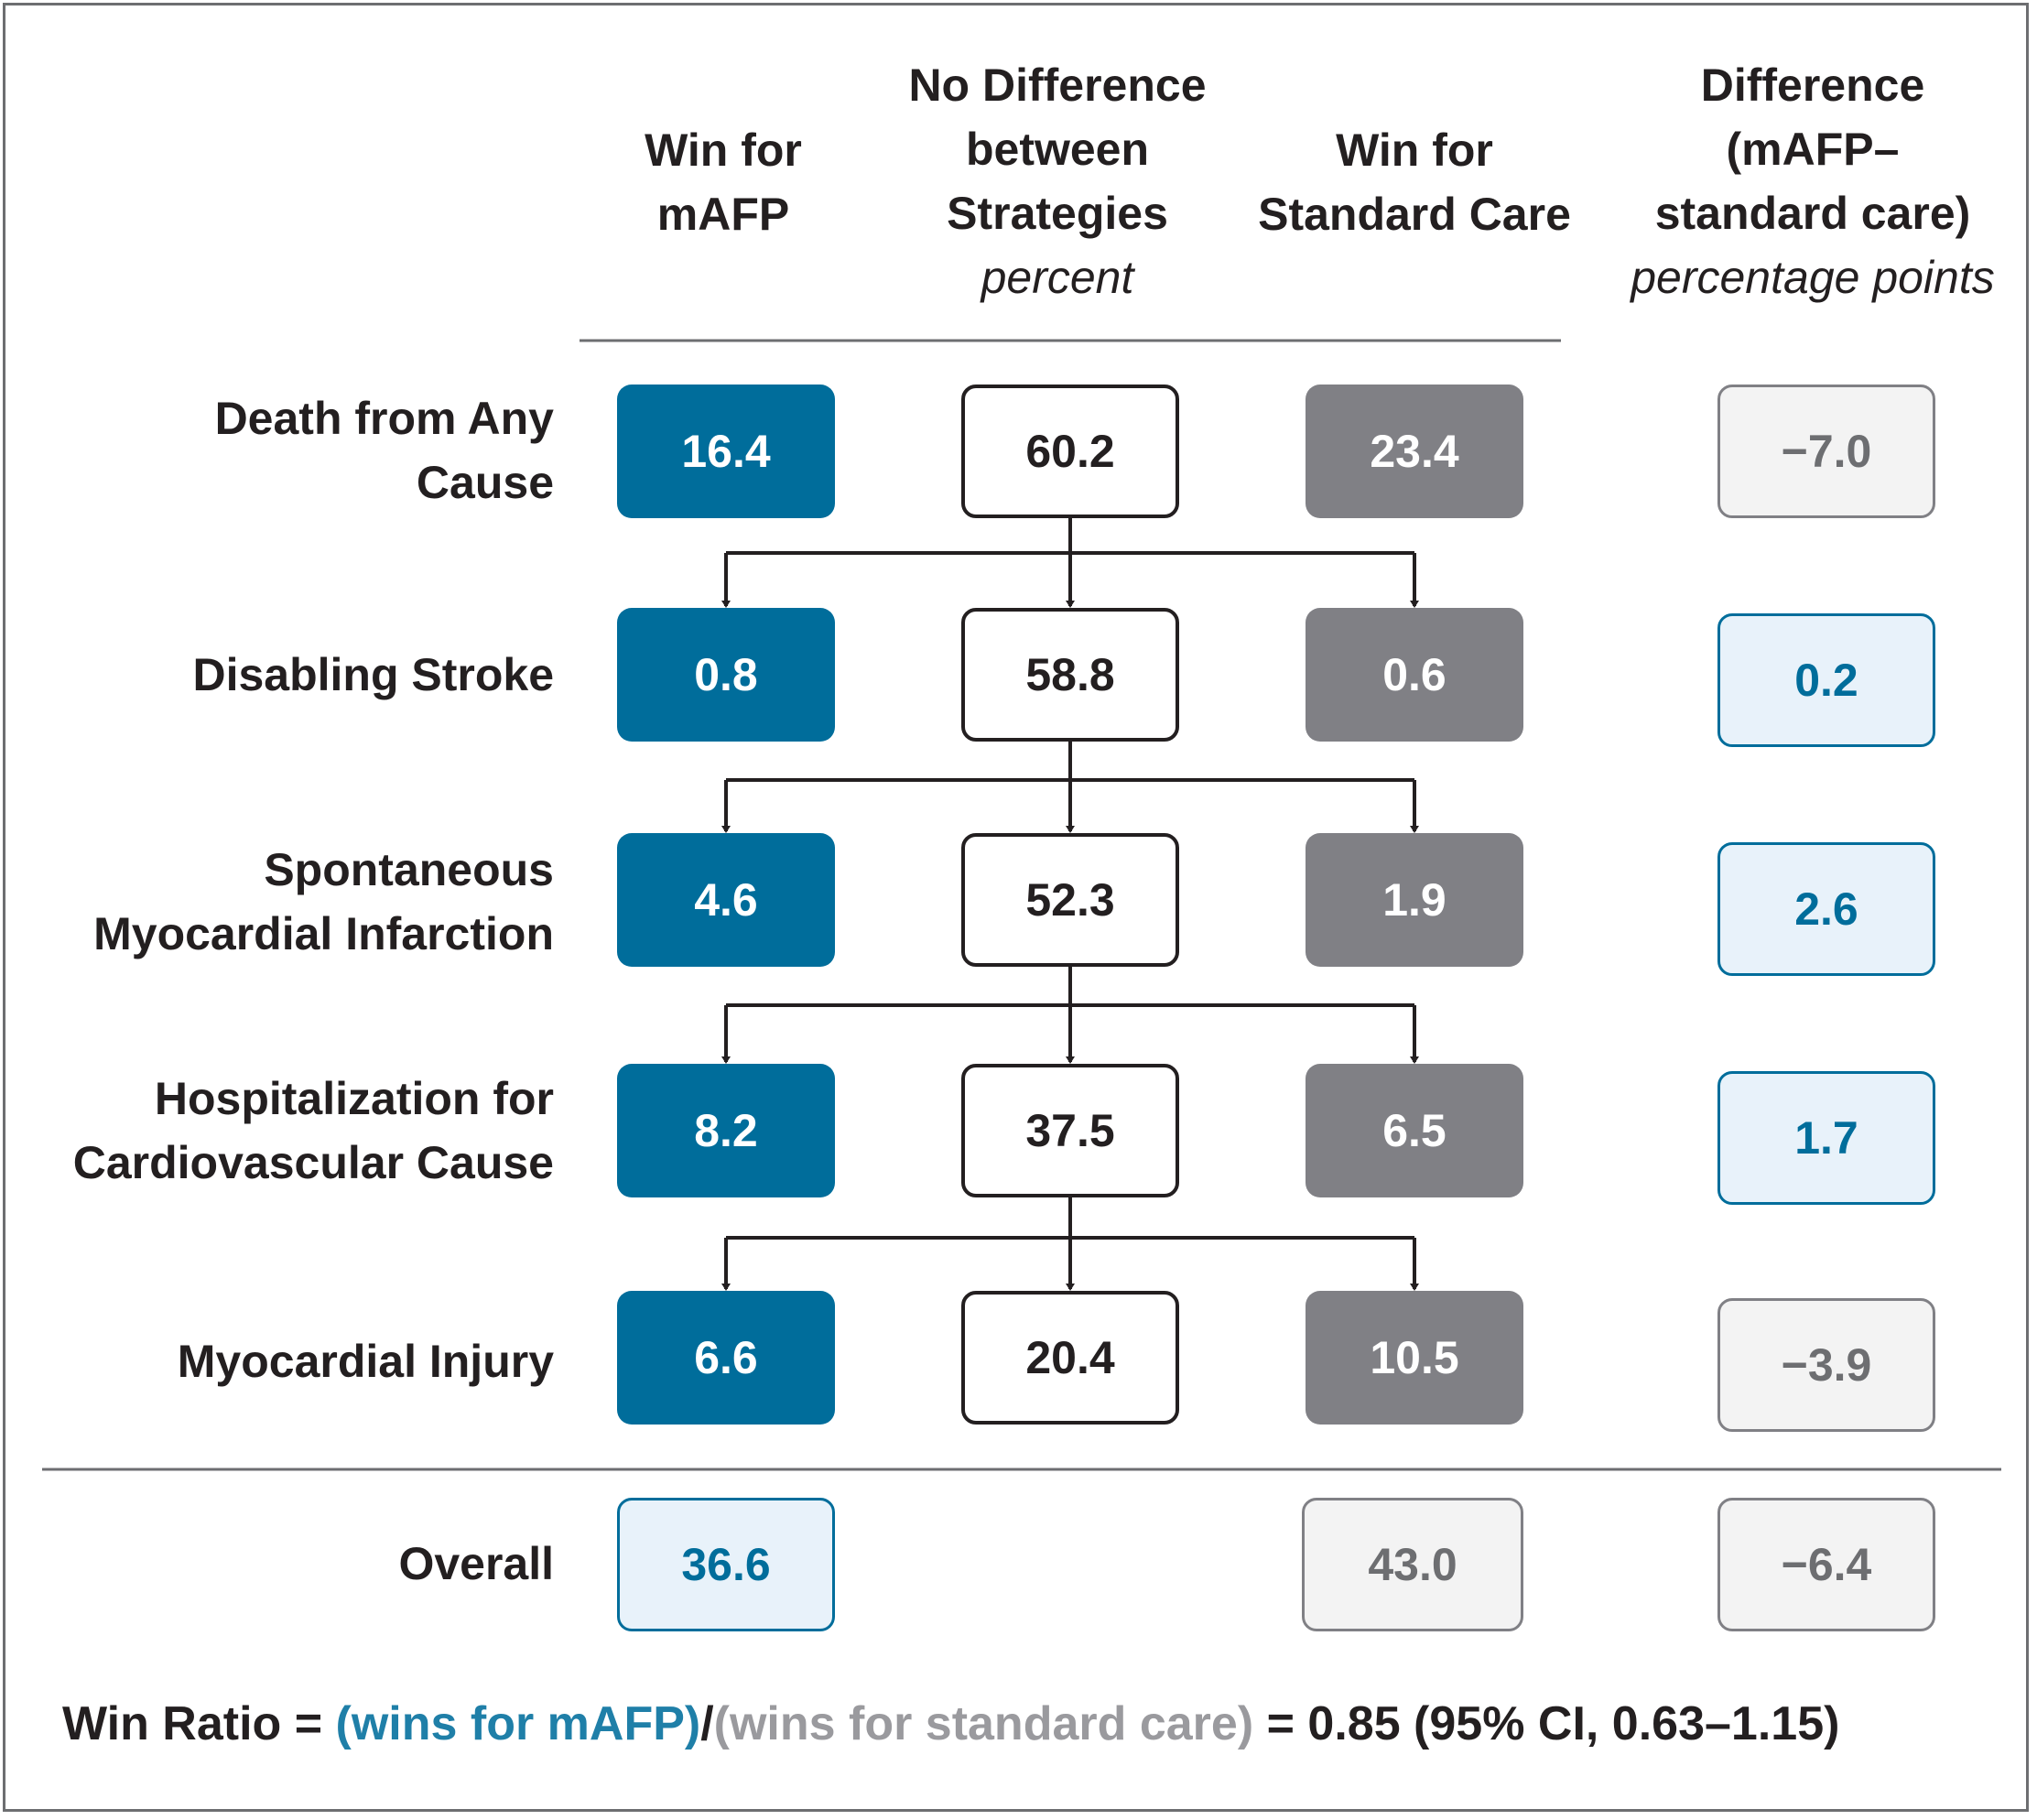 The height and width of the screenshot is (1820, 2037). What do you see at coordinates (1070, 1358) in the screenshot?
I see `no-difference-box: 20.4` at bounding box center [1070, 1358].